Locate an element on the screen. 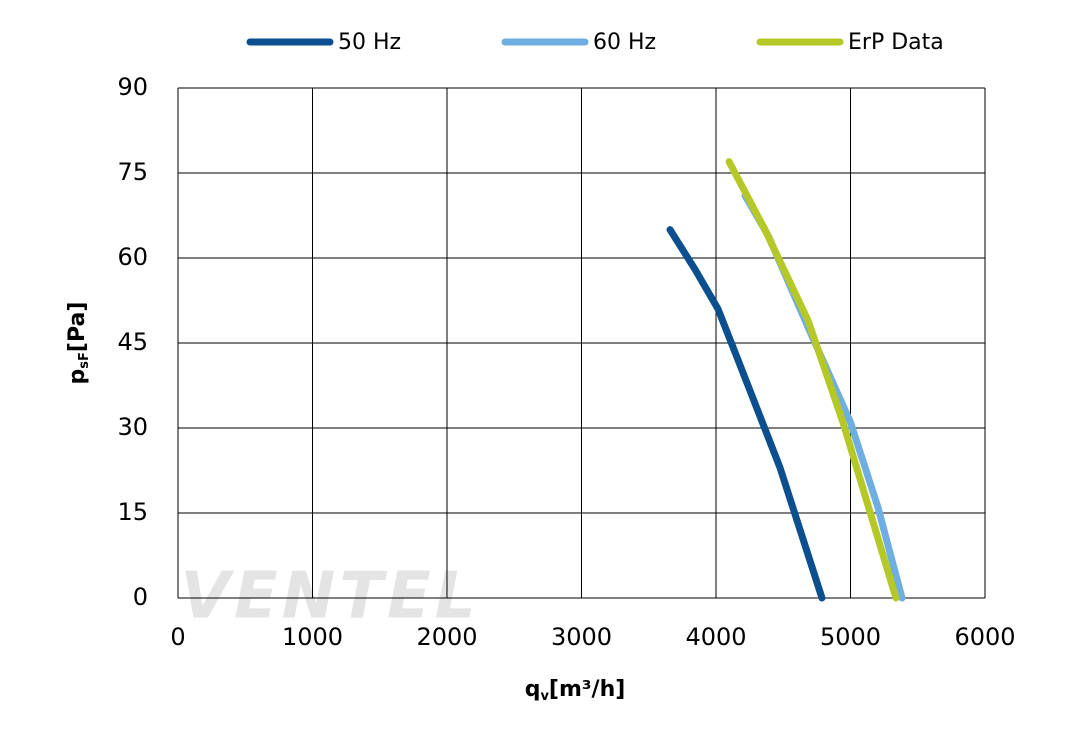 The width and height of the screenshot is (1068, 729). y-tick-label: 30 is located at coordinates (132, 427).